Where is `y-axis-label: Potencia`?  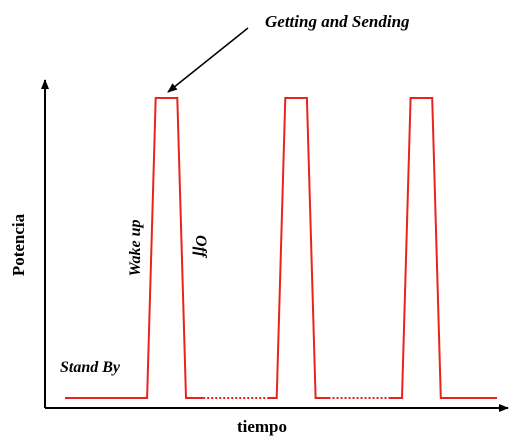 y-axis-label: Potencia is located at coordinates (18, 244).